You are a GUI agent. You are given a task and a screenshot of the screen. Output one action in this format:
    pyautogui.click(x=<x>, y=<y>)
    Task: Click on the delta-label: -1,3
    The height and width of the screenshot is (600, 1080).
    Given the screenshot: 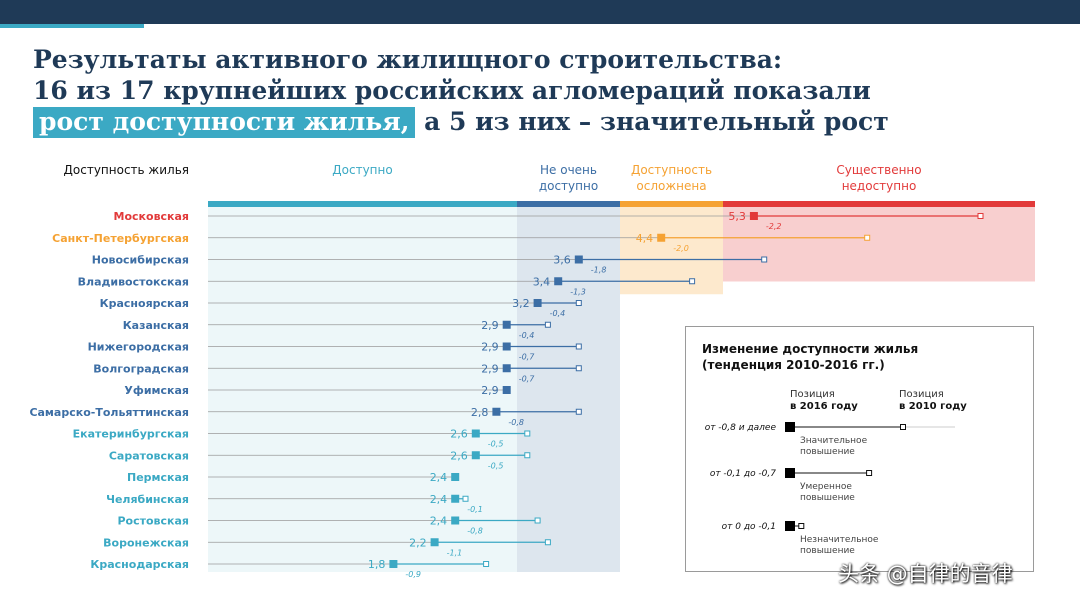 What is the action you would take?
    pyautogui.click(x=578, y=291)
    